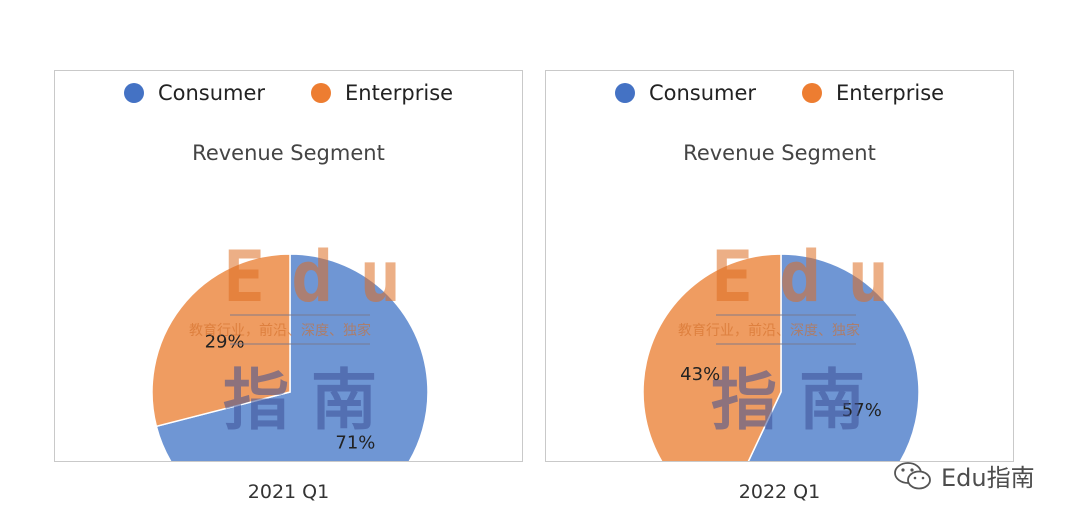  Describe the element at coordinates (912, 475) in the screenshot. I see `wechat-icon` at that location.